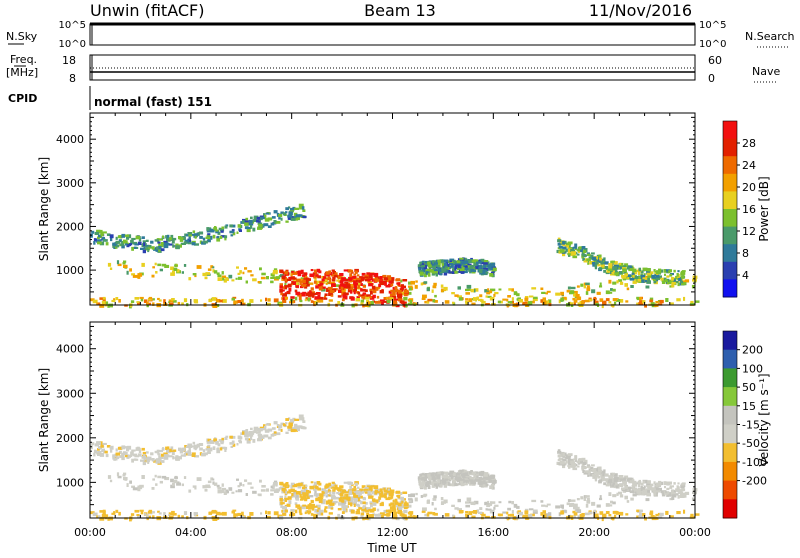 This screenshot has width=800, height=558. What do you see at coordinates (730, 378) in the screenshot?
I see `colorbar-swatch` at bounding box center [730, 378].